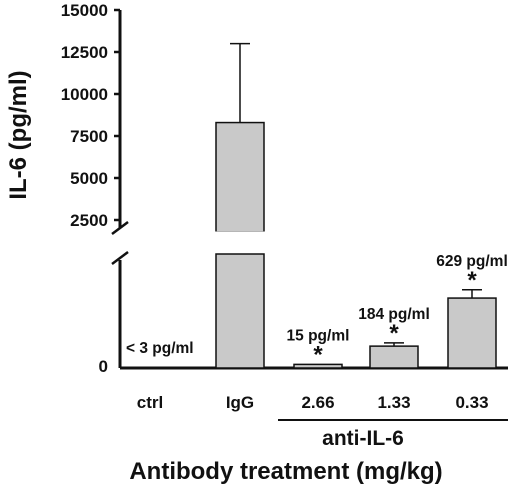  Describe the element at coordinates (89, 220) in the screenshot. I see `y-tick-label: 2500` at that location.